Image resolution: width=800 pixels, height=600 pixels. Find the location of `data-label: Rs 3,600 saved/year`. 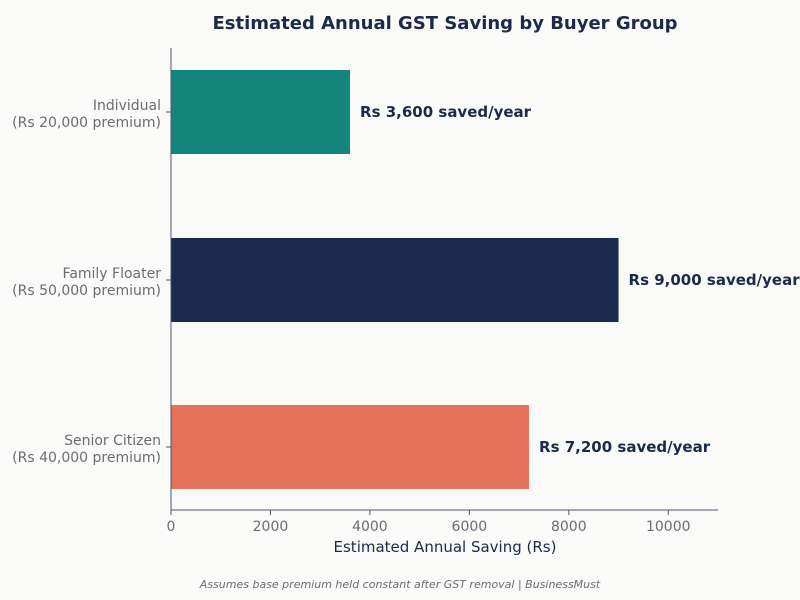

data-label: Rs 3,600 saved/year is located at coordinates (446, 112).